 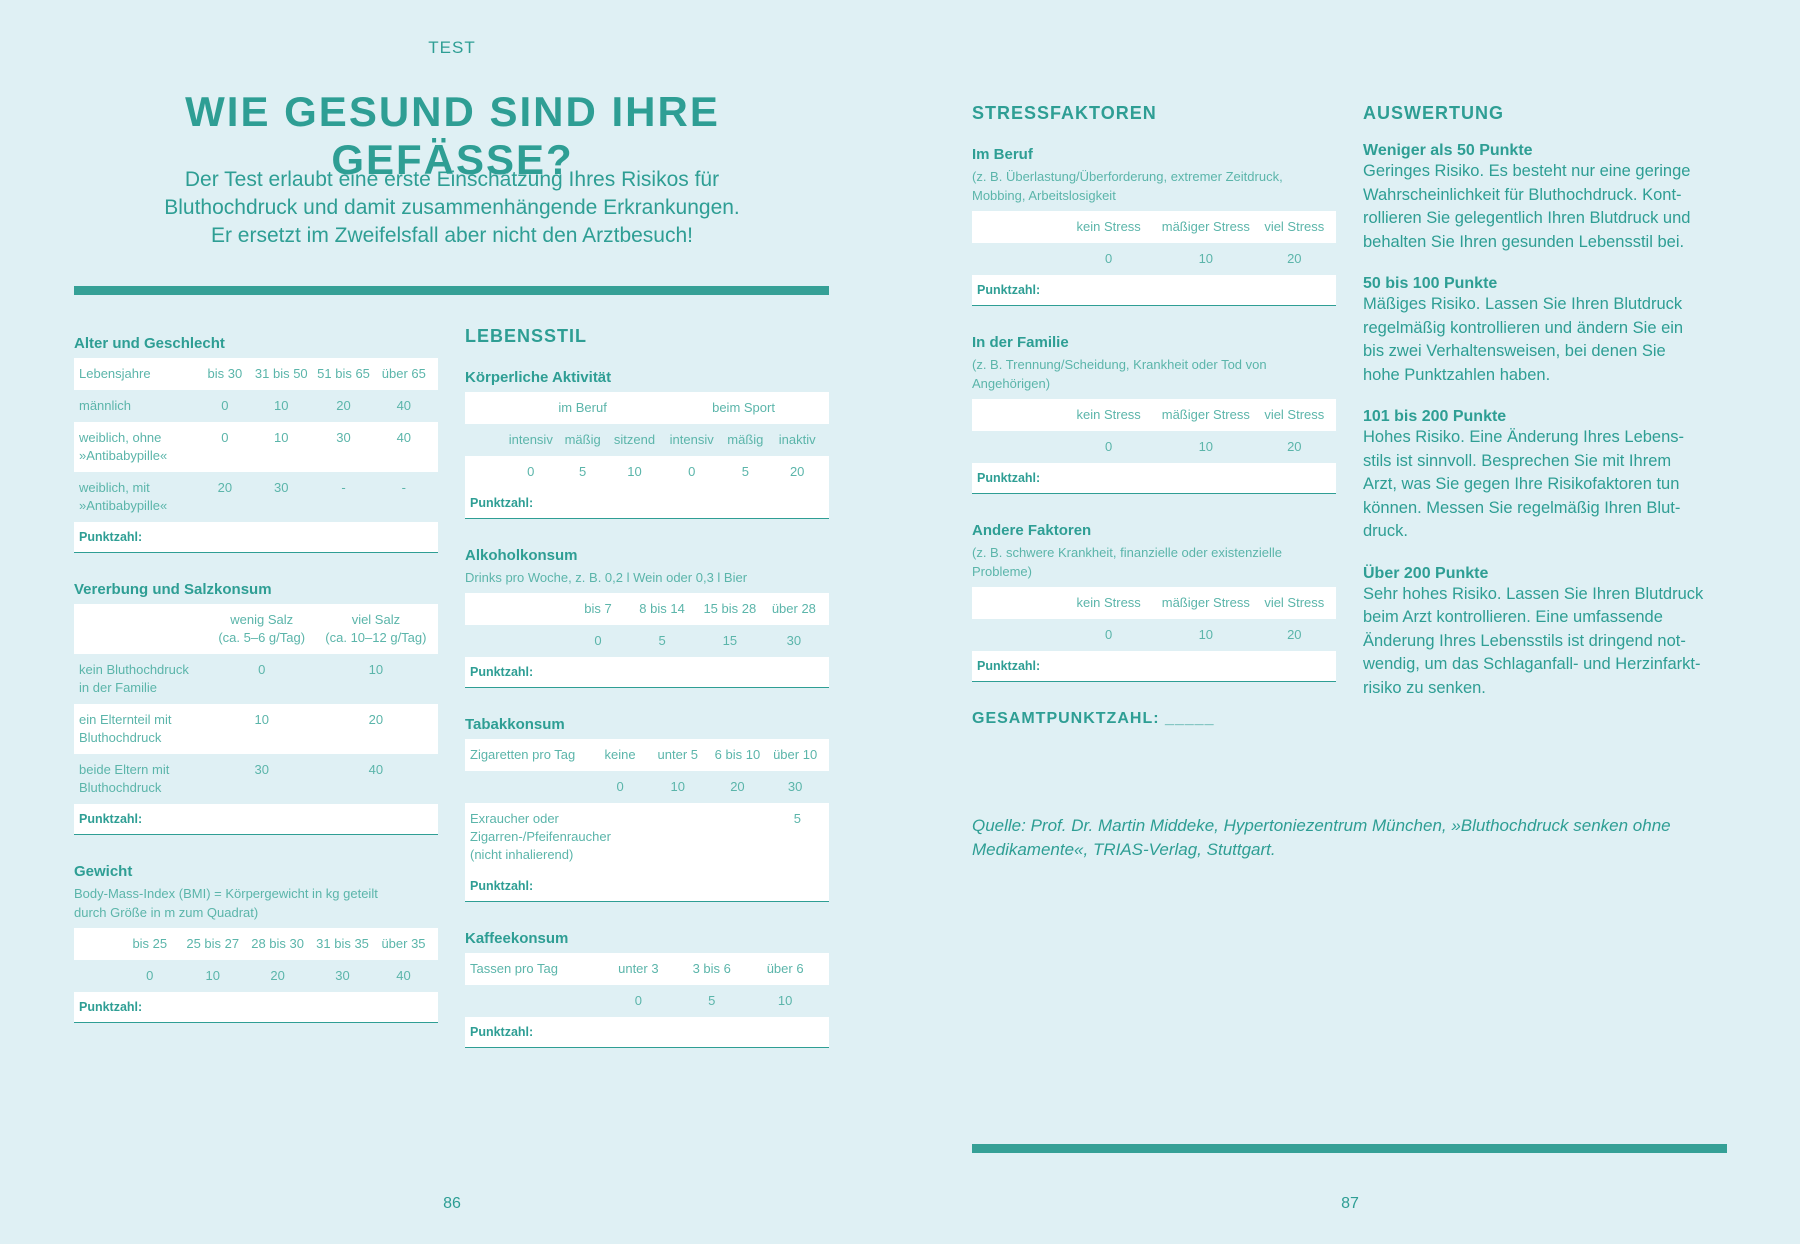 What do you see at coordinates (1108, 602) in the screenshot?
I see `table-cell: kein Stress` at bounding box center [1108, 602].